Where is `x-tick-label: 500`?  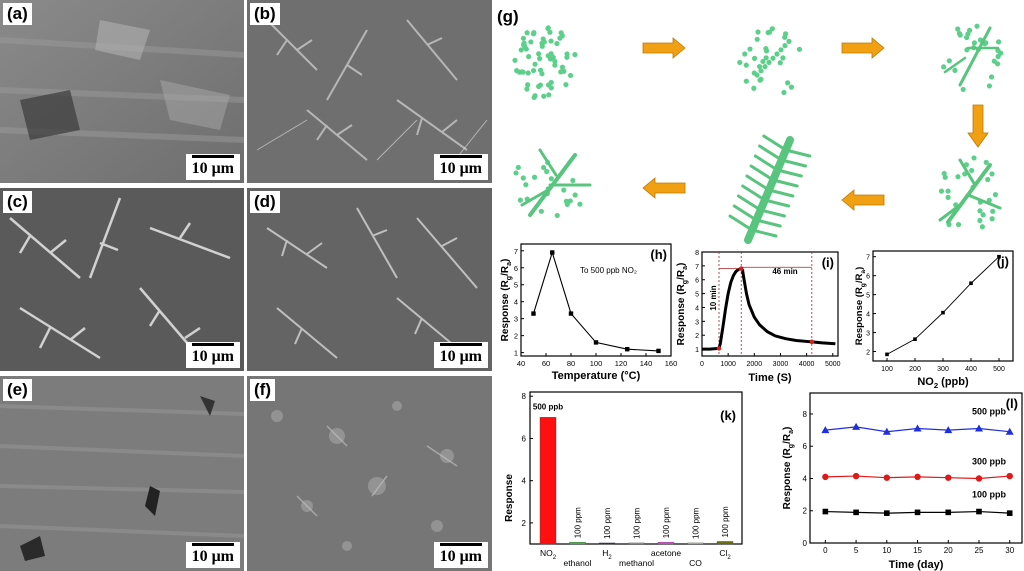 x-tick-label: 500 is located at coordinates (999, 369).